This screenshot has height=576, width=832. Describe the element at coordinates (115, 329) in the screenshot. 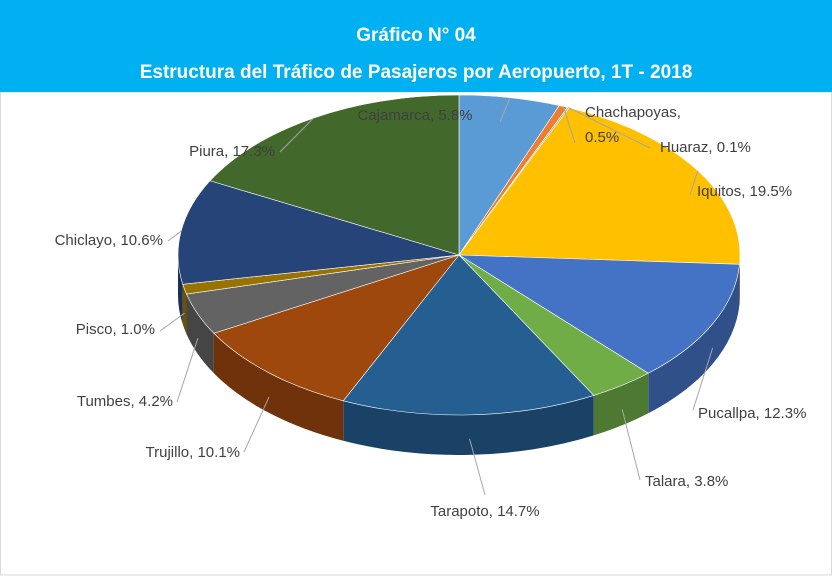

I see `data-label: Pisco, 1.0%` at that location.